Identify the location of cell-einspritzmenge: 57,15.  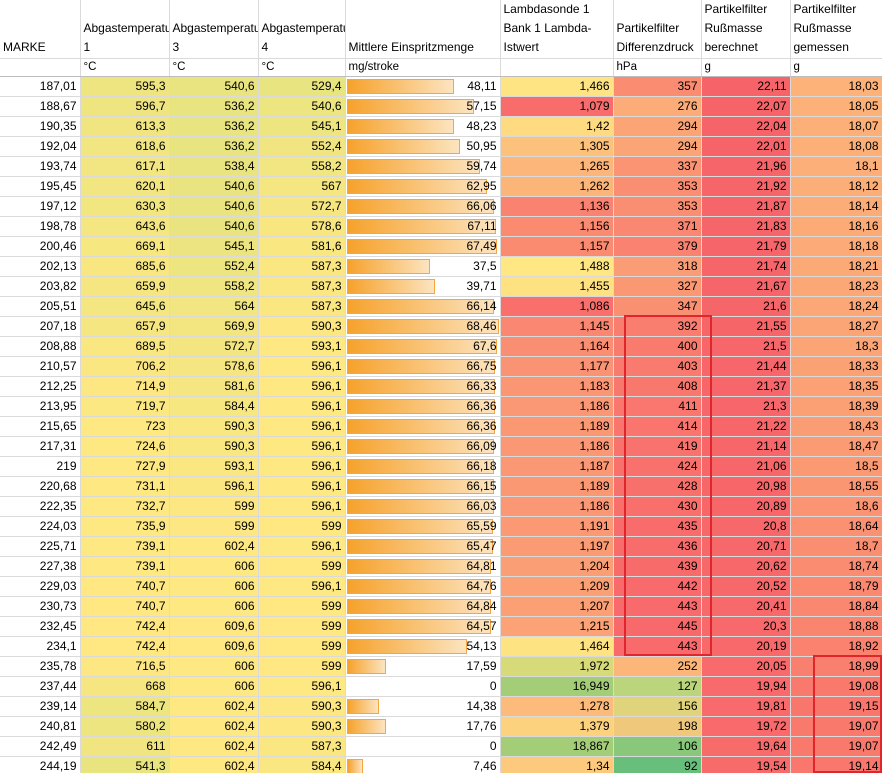
(423, 106).